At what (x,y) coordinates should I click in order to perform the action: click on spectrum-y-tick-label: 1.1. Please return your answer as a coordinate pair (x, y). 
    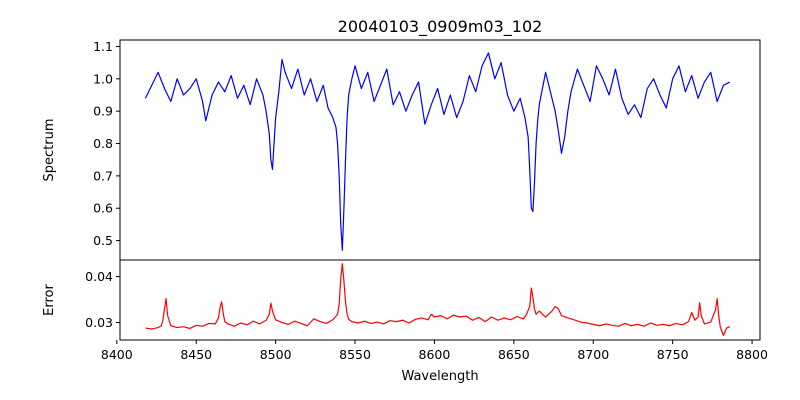
    Looking at the image, I should click on (103, 46).